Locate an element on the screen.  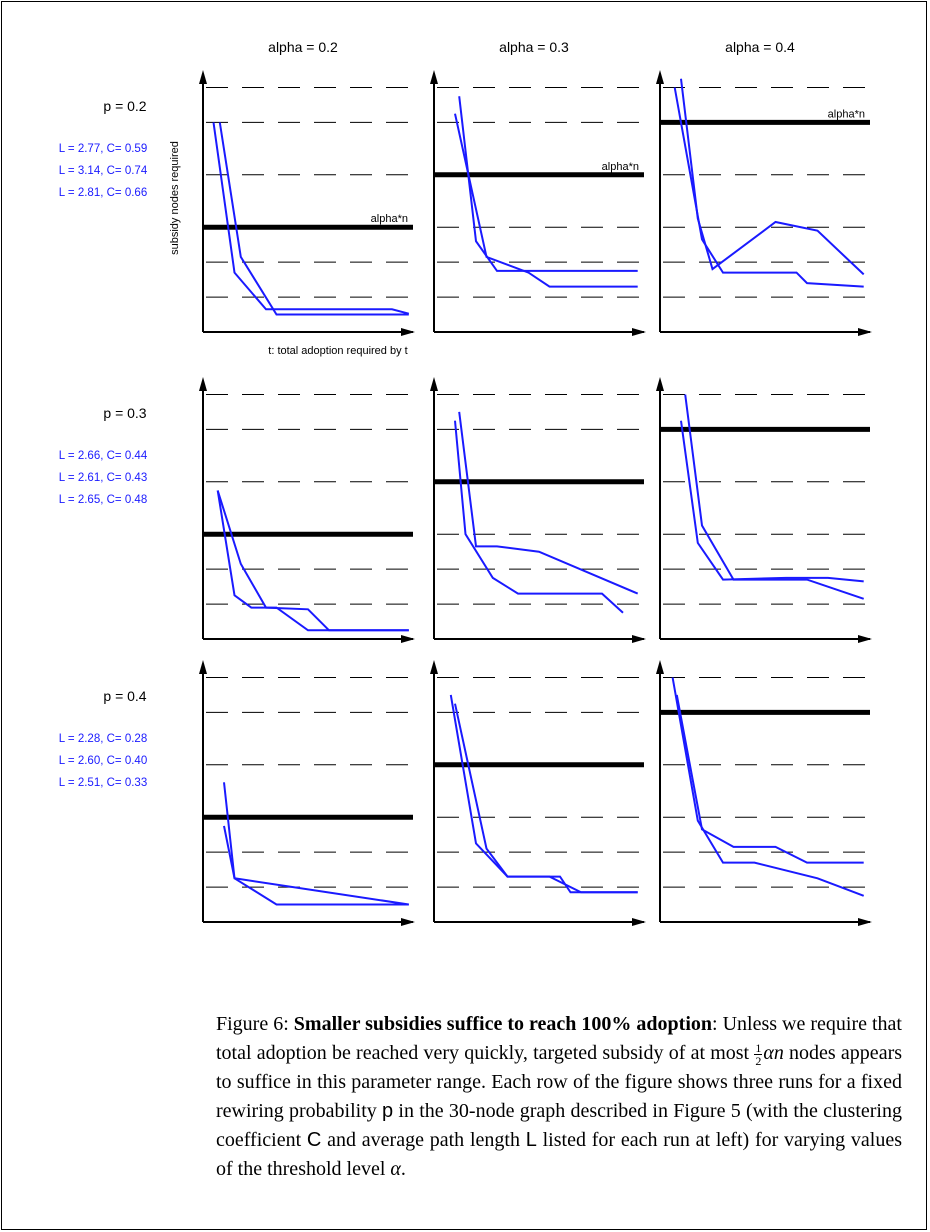
row-title: p = 0.3 is located at coordinates (124, 413).